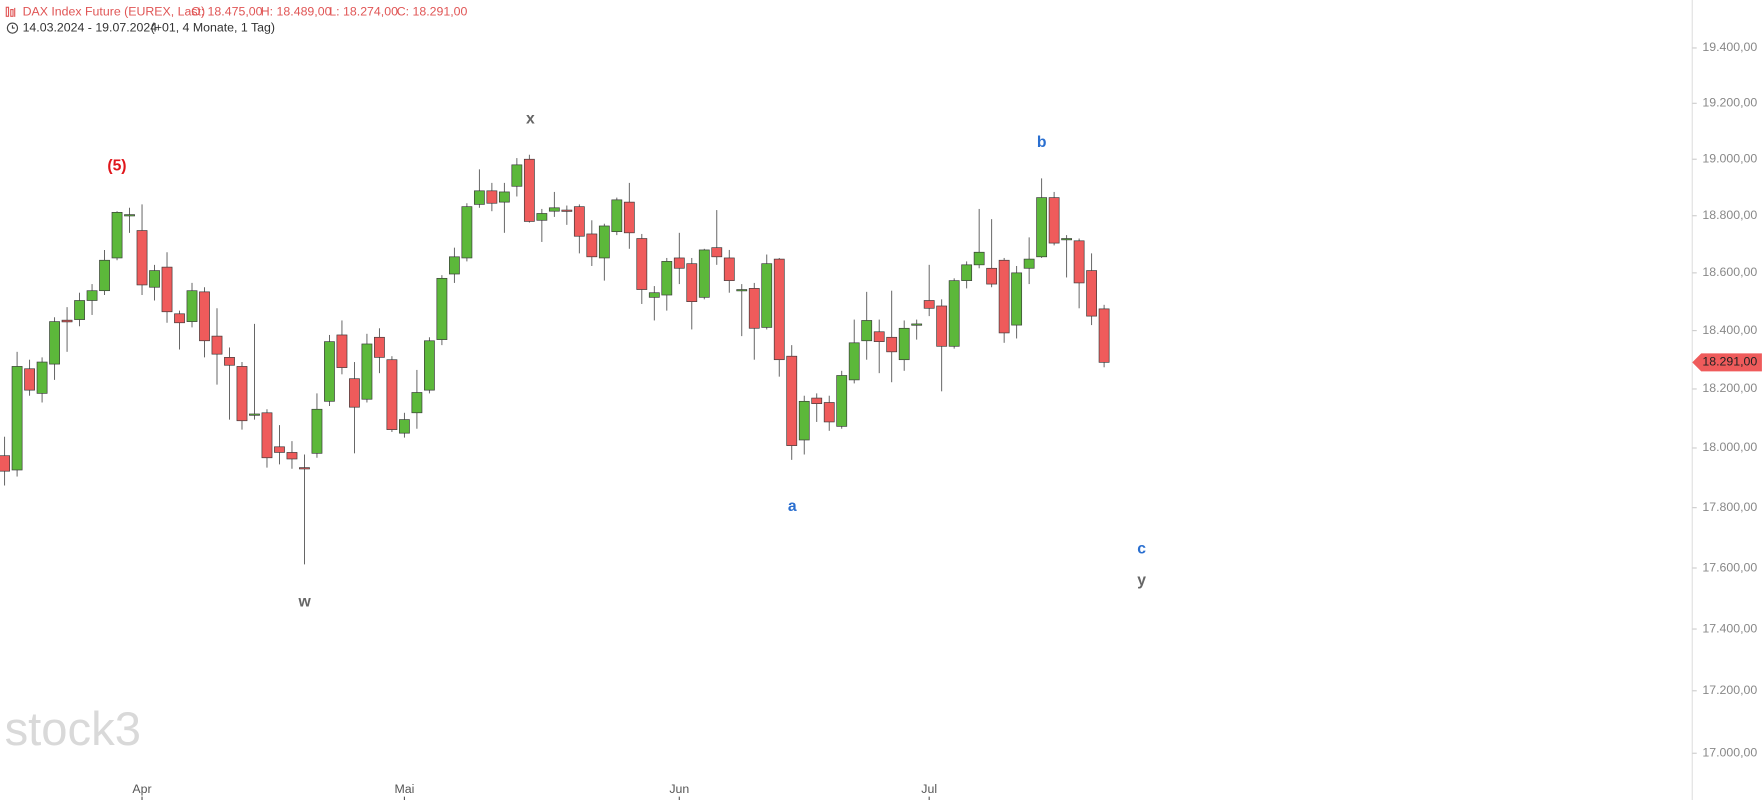  Describe the element at coordinates (213, 27) in the screenshot. I see `subtitle-note: (+01, 4 Monate, 1 Tag)` at that location.